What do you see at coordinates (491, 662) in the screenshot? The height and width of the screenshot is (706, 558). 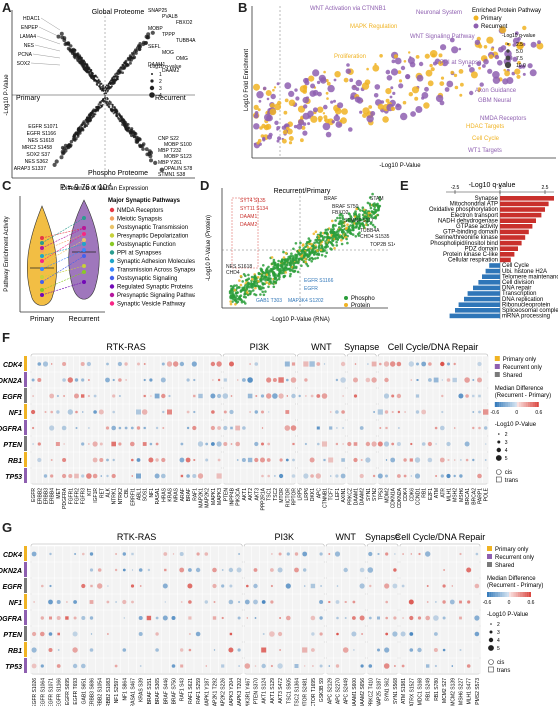 I see `cis-symbol` at bounding box center [491, 662].